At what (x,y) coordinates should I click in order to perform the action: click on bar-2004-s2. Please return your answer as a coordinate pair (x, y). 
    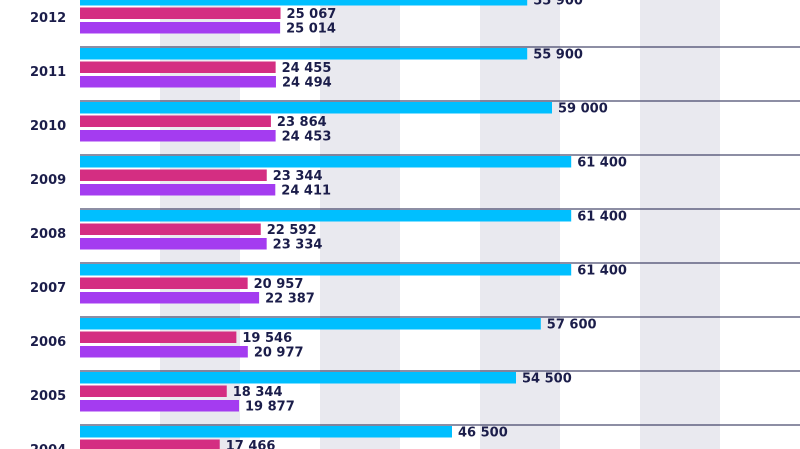
    Looking at the image, I should click on (150, 444).